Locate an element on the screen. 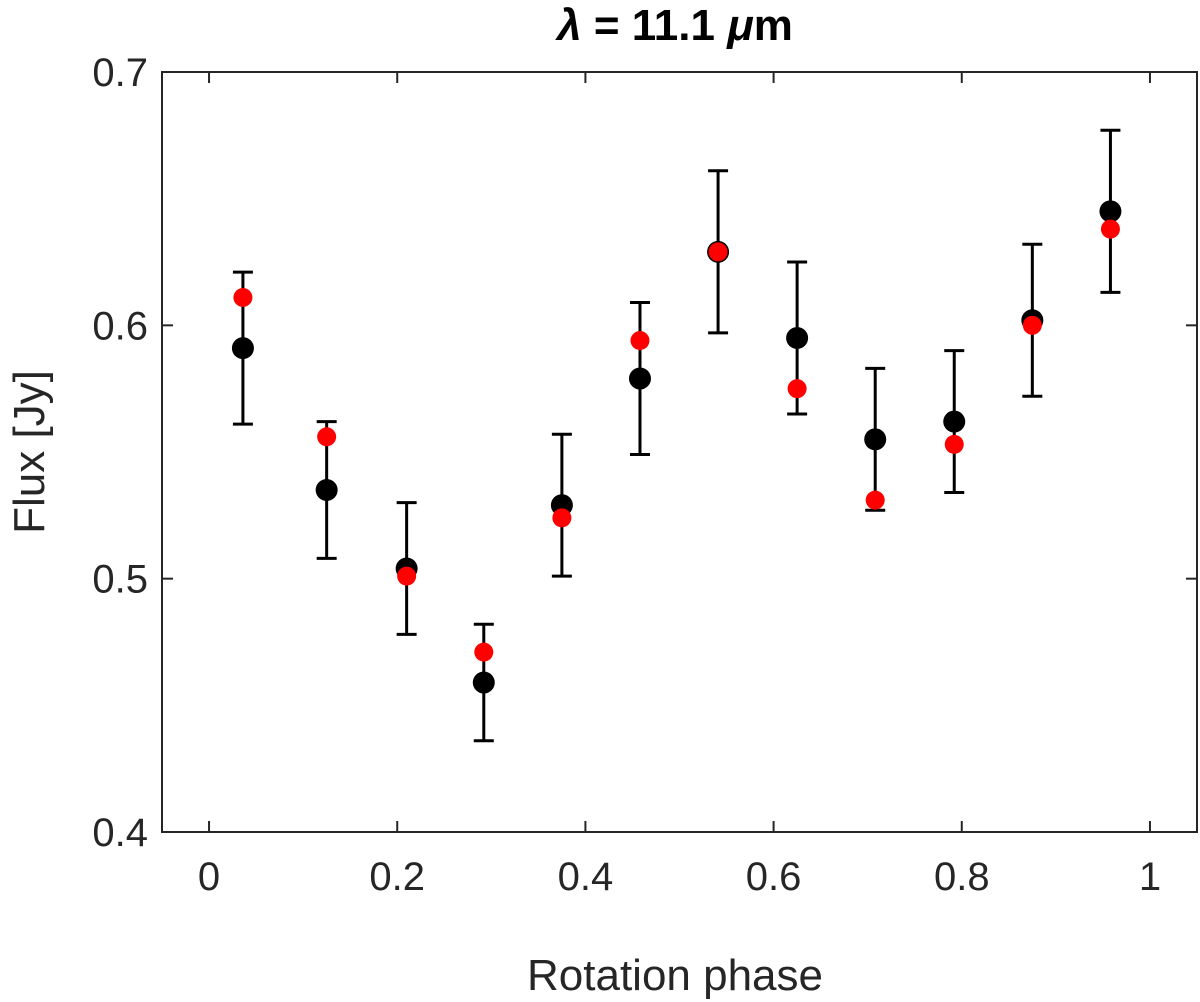  chart-title: λ = 11.1 μm is located at coordinates (674, 25).